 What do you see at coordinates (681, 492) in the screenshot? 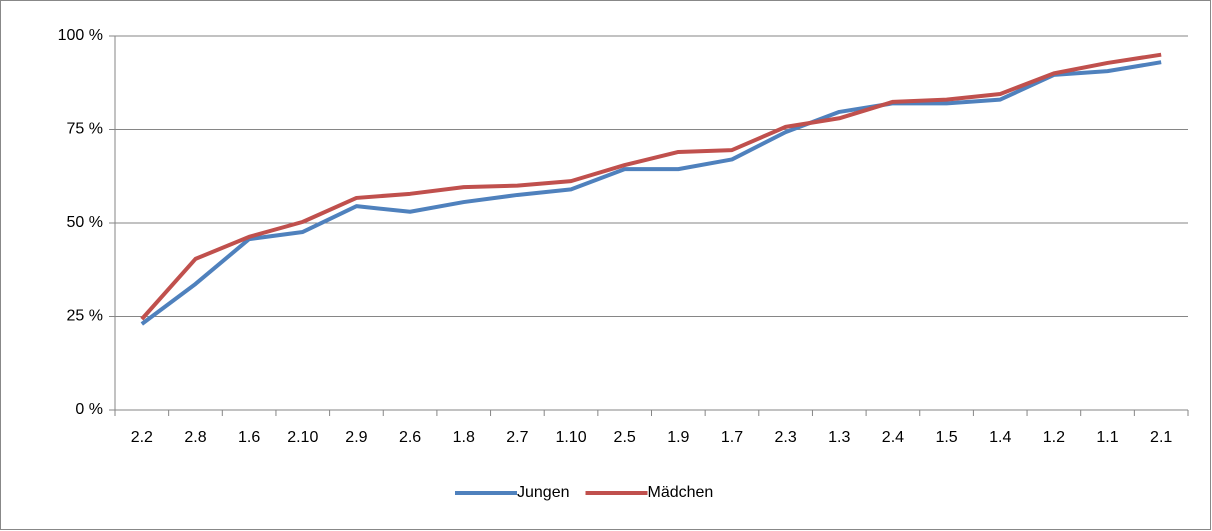
I see `legend-label: Mädchen` at bounding box center [681, 492].